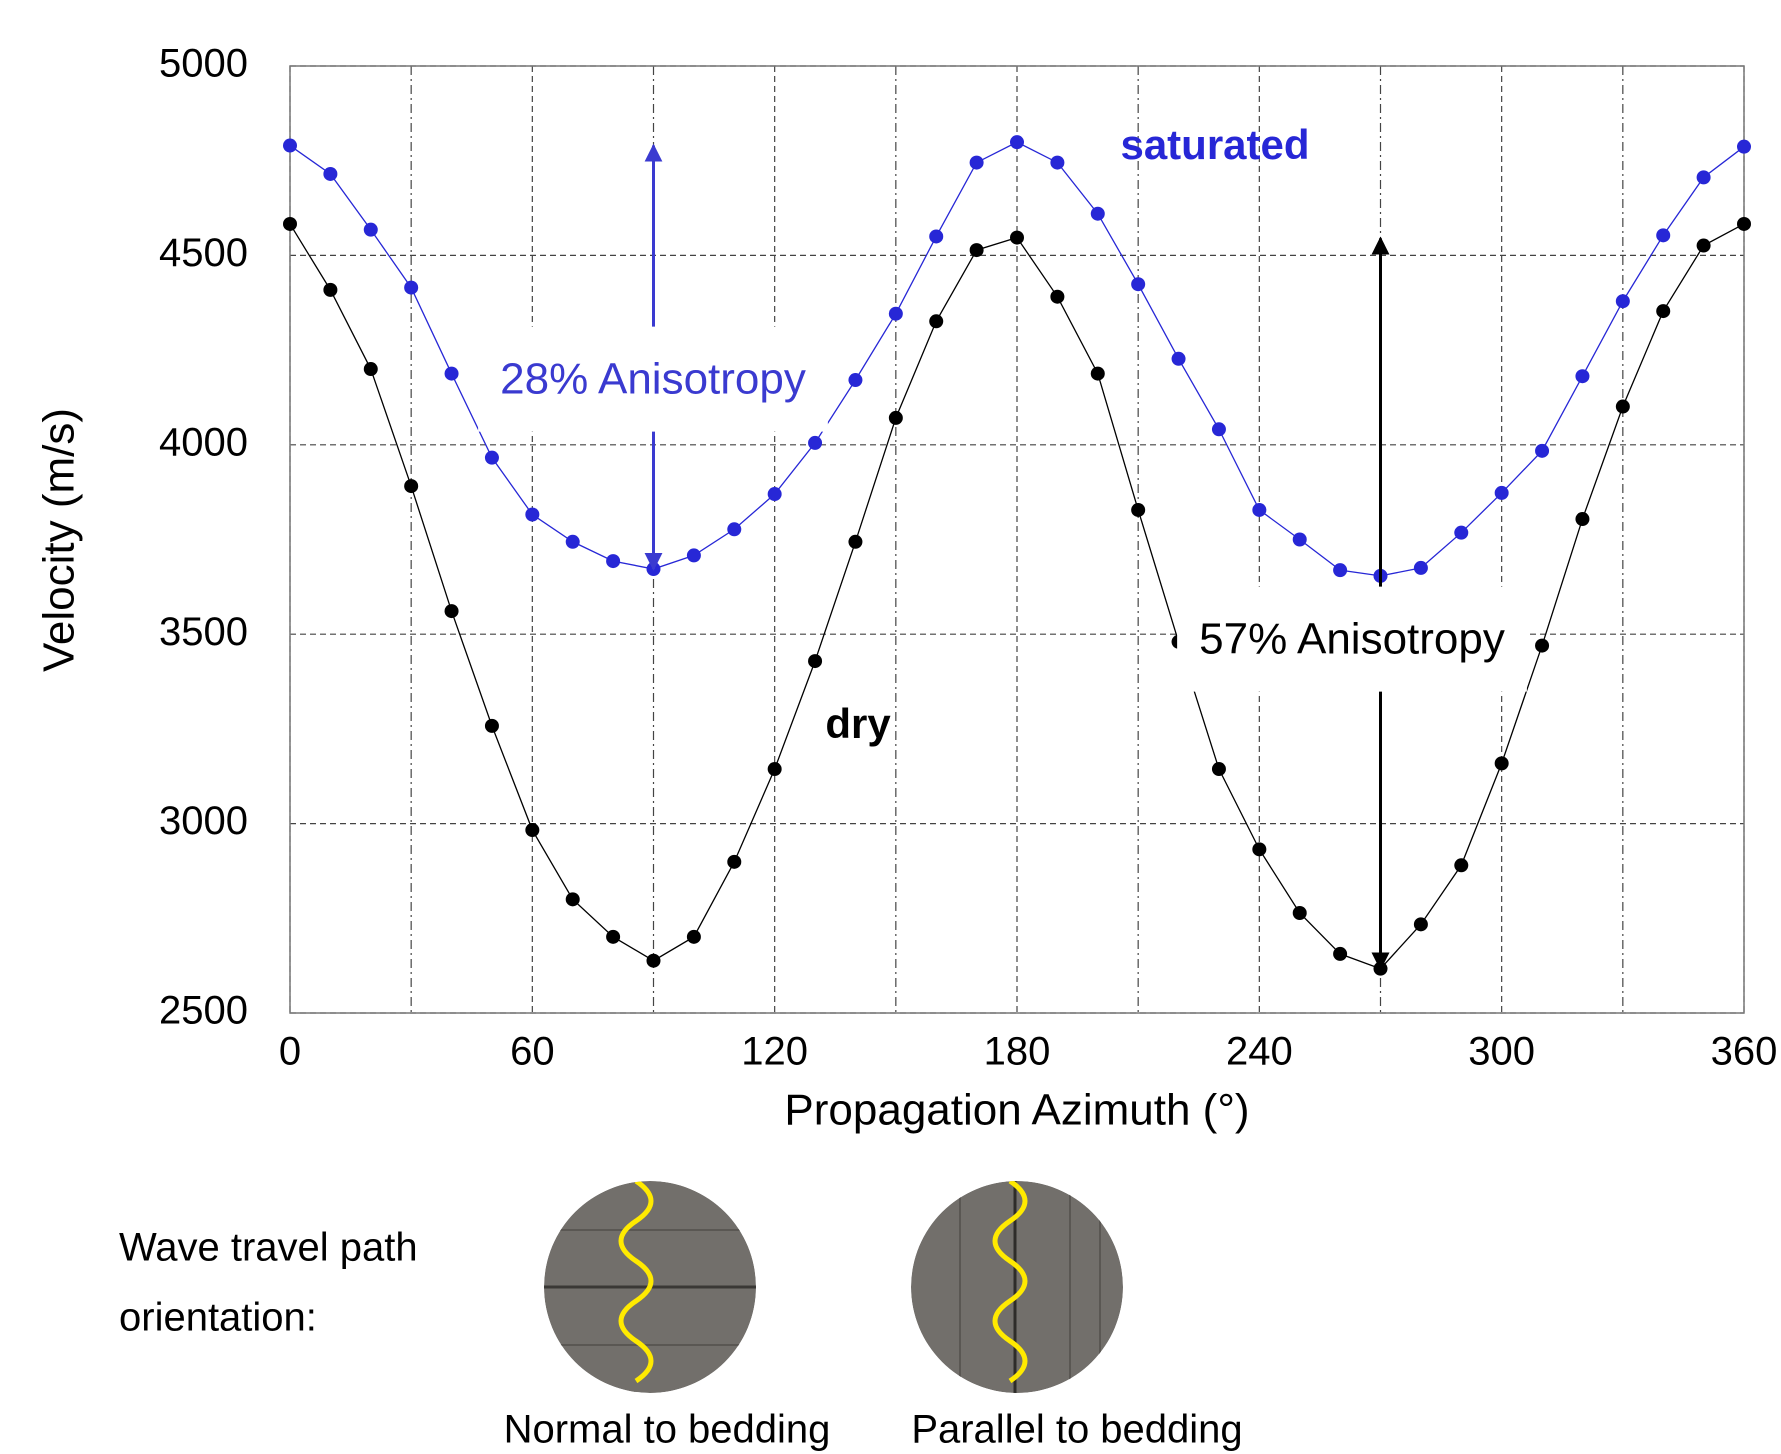 The width and height of the screenshot is (1781, 1454). I want to click on x-tick-label: 60, so click(532, 1052).